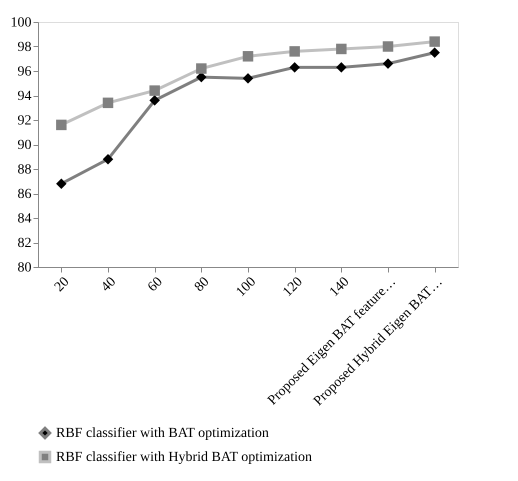 This screenshot has width=518, height=481. Describe the element at coordinates (25, 170) in the screenshot. I see `y-tick-label: 88` at that location.